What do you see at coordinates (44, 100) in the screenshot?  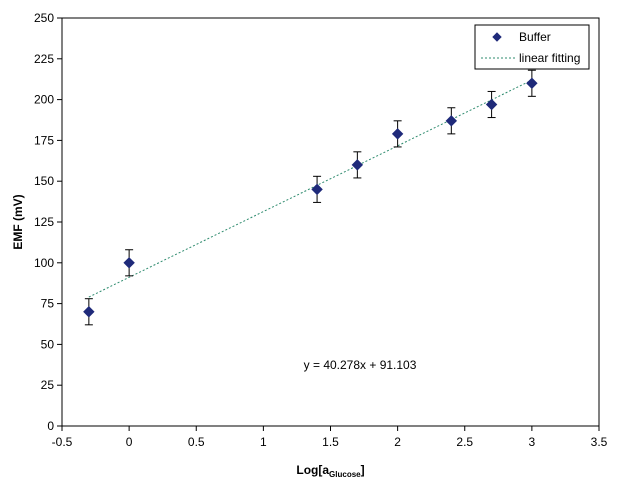 I see `y-tick-label: 200` at bounding box center [44, 100].